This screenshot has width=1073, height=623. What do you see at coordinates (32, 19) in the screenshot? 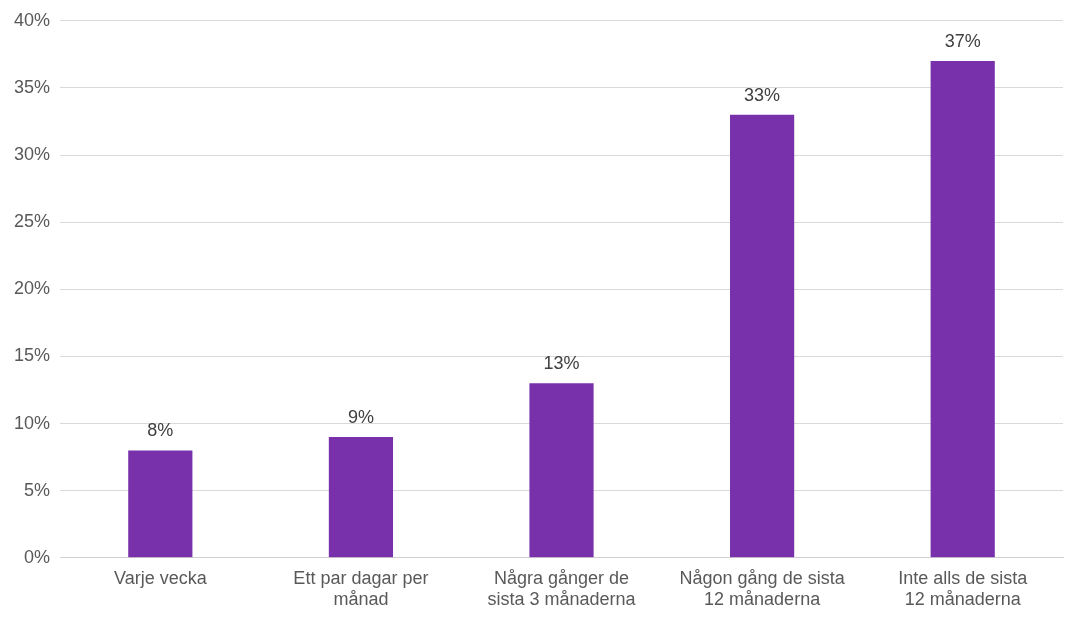
I see `y-tick-label: 40%` at bounding box center [32, 19].